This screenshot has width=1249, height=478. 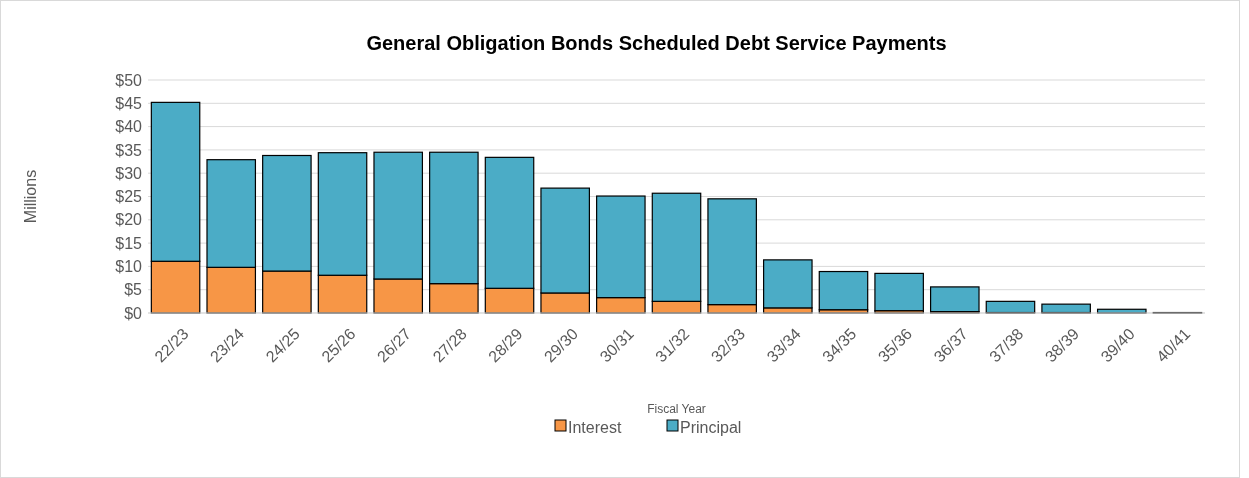 What do you see at coordinates (129, 127) in the screenshot?
I see `y-tick-label: $40` at bounding box center [129, 127].